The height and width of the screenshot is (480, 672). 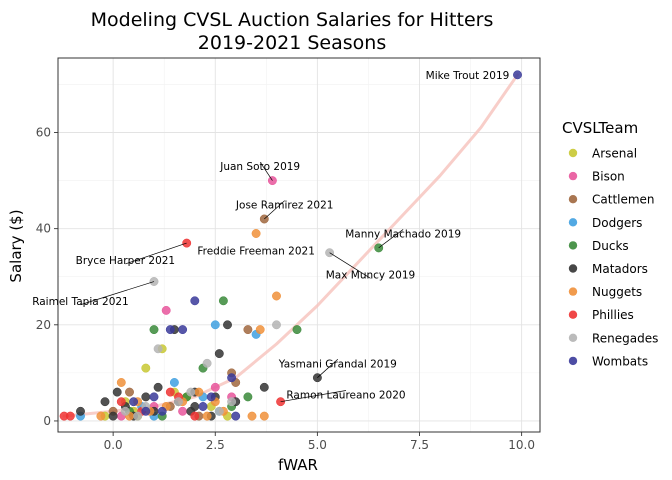 What do you see at coordinates (623, 200) in the screenshot?
I see `legend-label: Cattlemen` at bounding box center [623, 200].